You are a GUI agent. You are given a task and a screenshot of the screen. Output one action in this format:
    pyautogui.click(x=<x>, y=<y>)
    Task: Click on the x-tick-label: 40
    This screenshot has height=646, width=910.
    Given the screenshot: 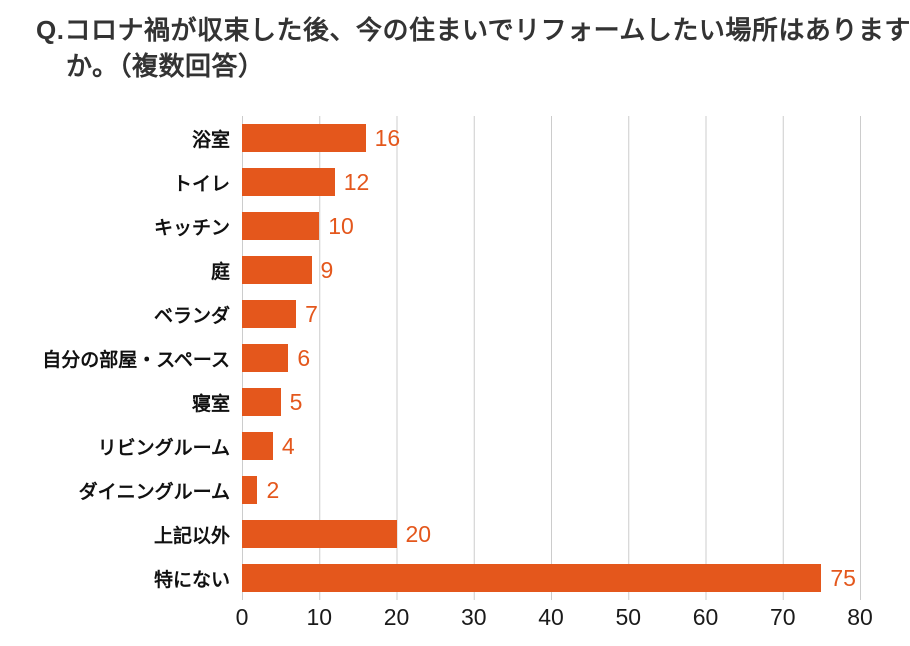 What is the action you would take?
    pyautogui.click(x=551, y=617)
    